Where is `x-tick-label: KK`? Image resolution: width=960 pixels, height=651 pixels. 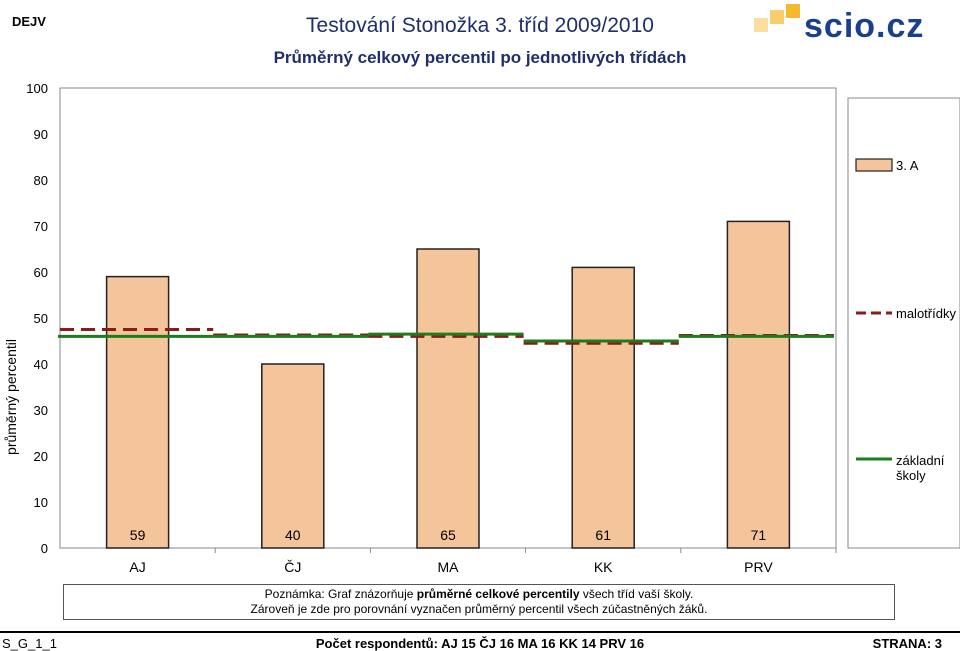
x-tick-label: KK is located at coordinates (603, 567).